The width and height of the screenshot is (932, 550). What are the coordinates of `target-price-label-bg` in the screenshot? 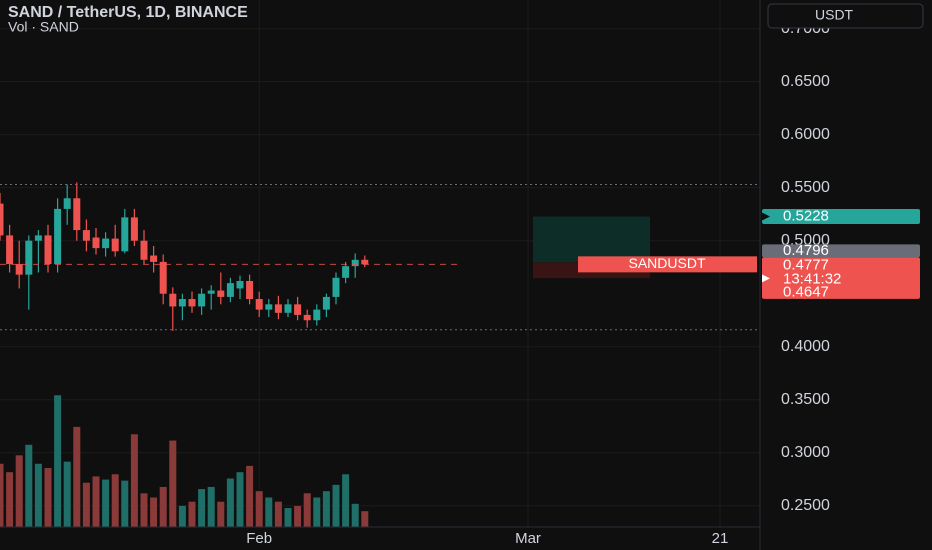 It's located at (841, 217).